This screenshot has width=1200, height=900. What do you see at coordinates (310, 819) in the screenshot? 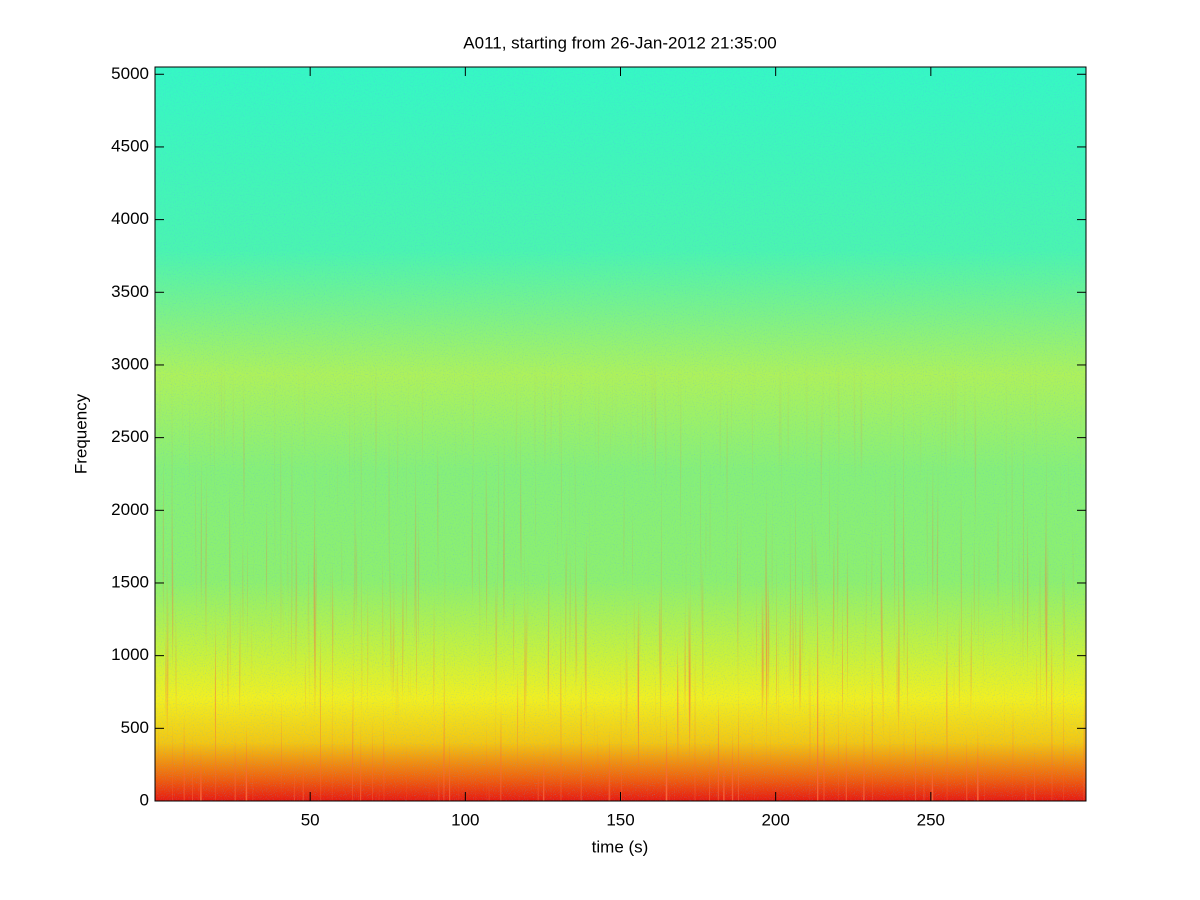
I see `x-tick-label: 50` at bounding box center [310, 819].